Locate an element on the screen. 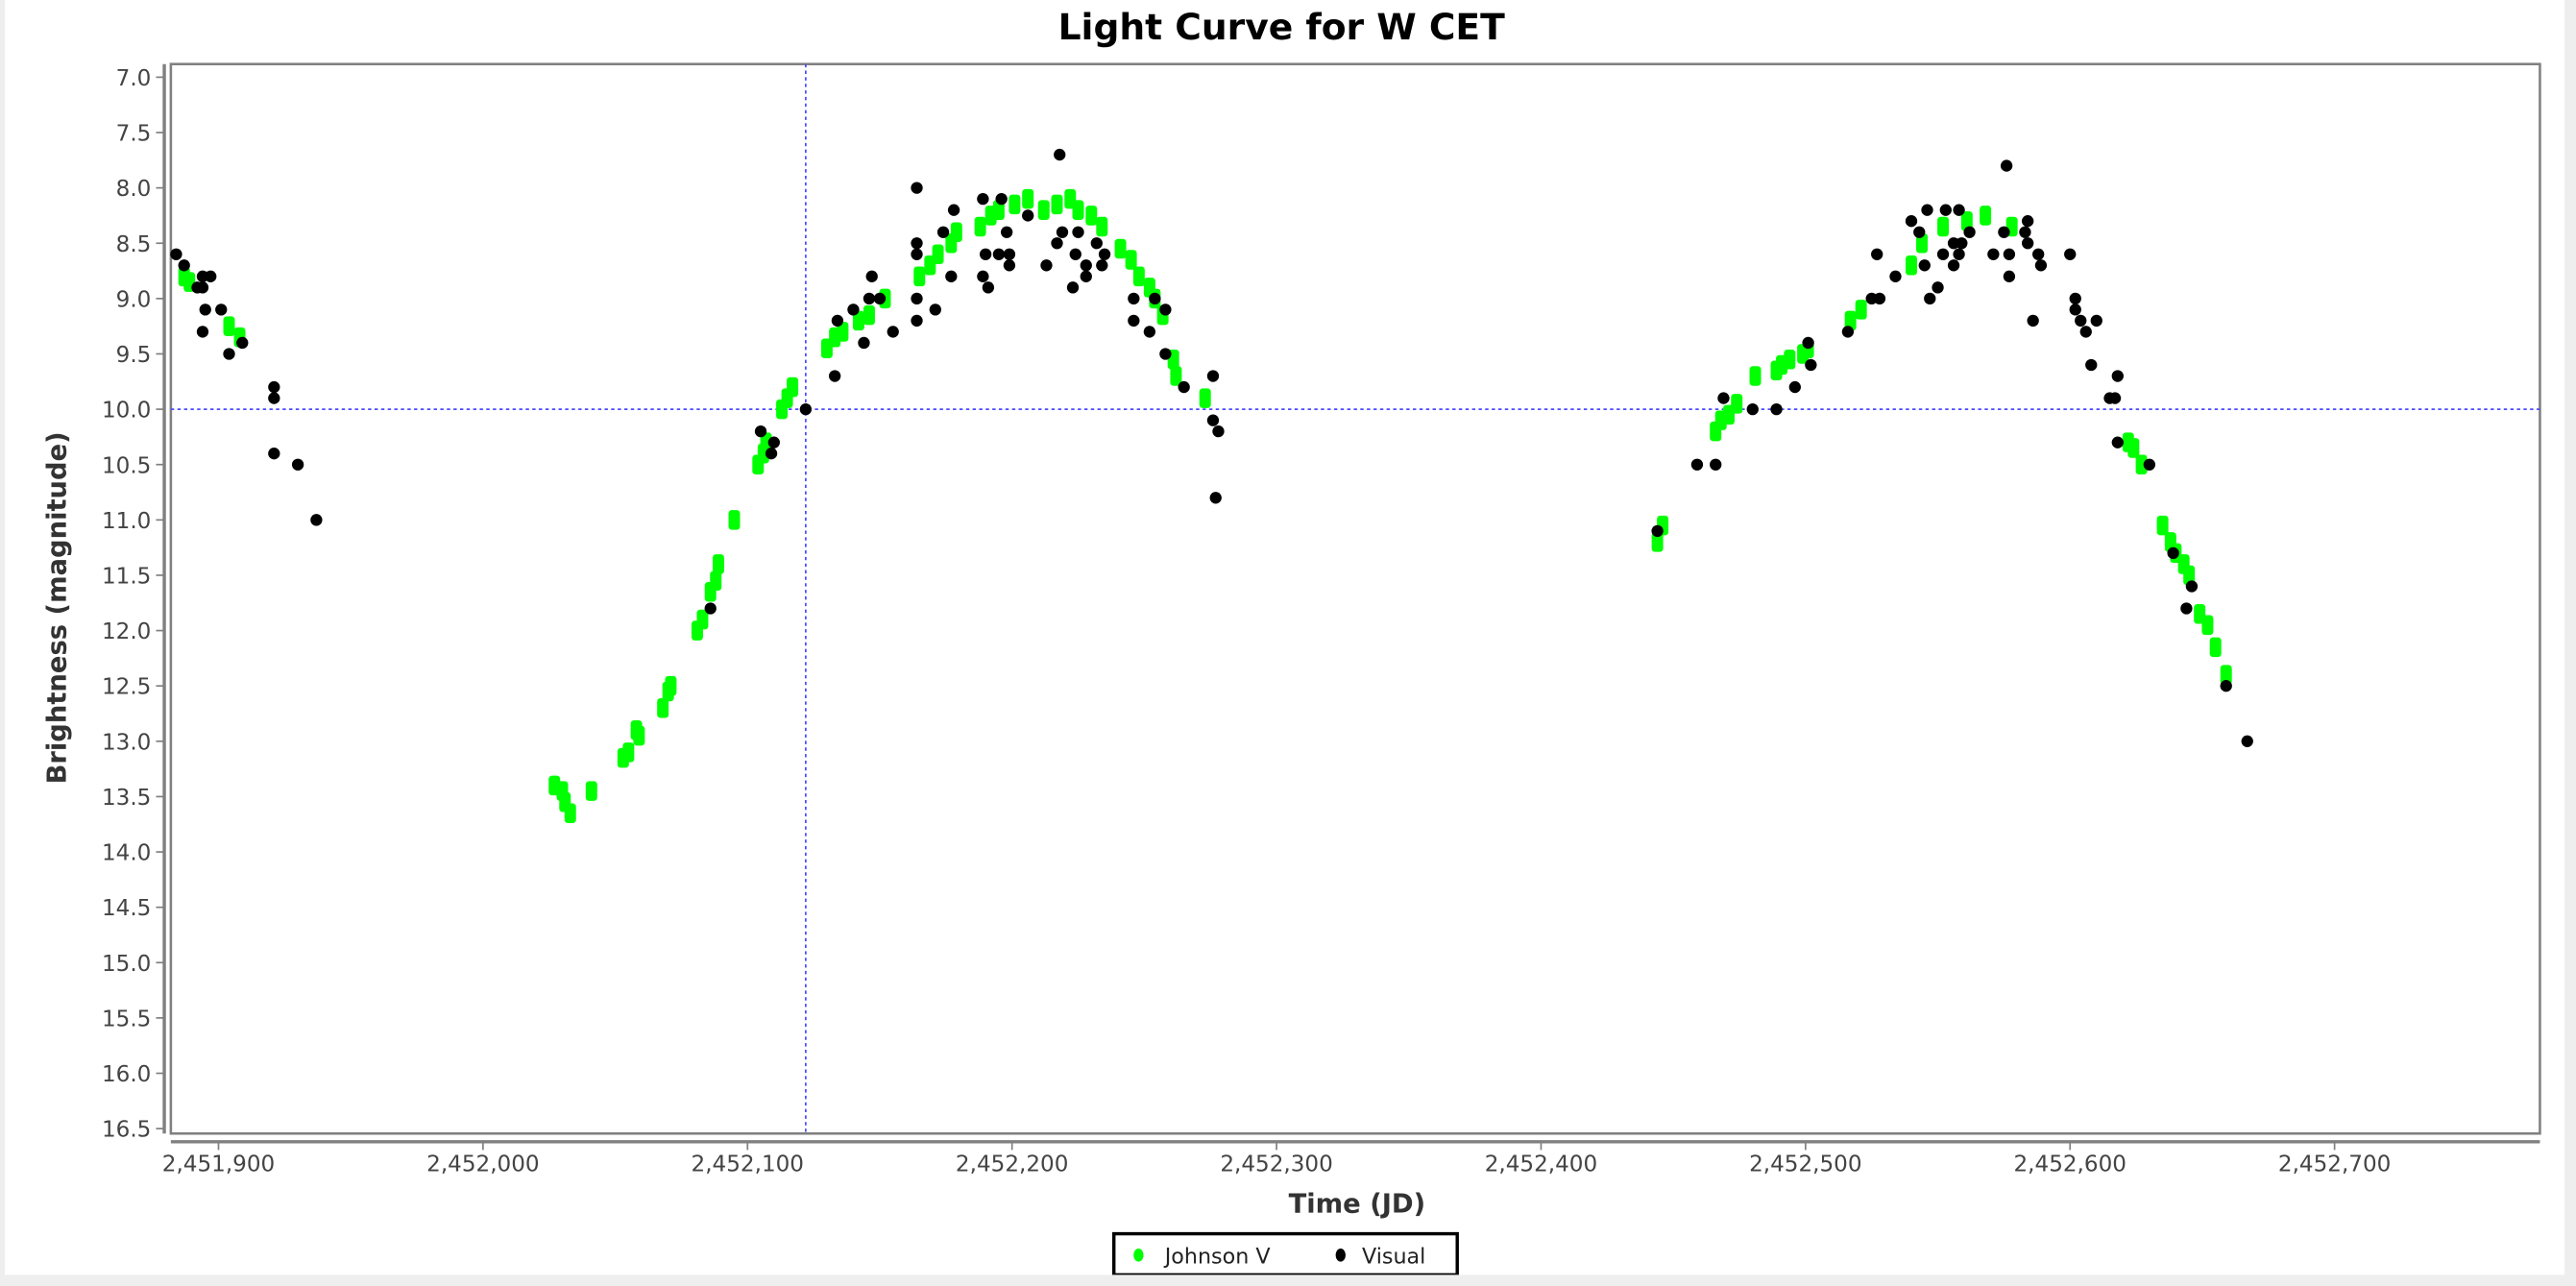 This screenshot has width=2576, height=1286. x-tick-label: 2,452,100 is located at coordinates (748, 1165).